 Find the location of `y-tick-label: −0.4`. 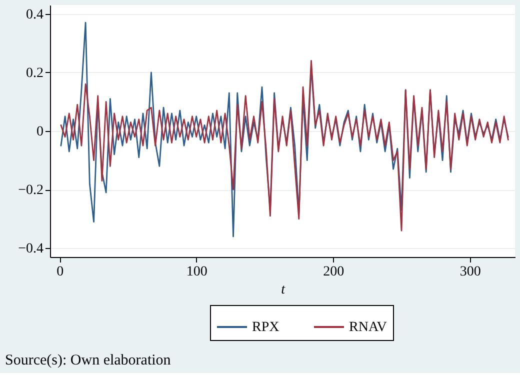

y-tick-label: −0.4 is located at coordinates (31, 249).